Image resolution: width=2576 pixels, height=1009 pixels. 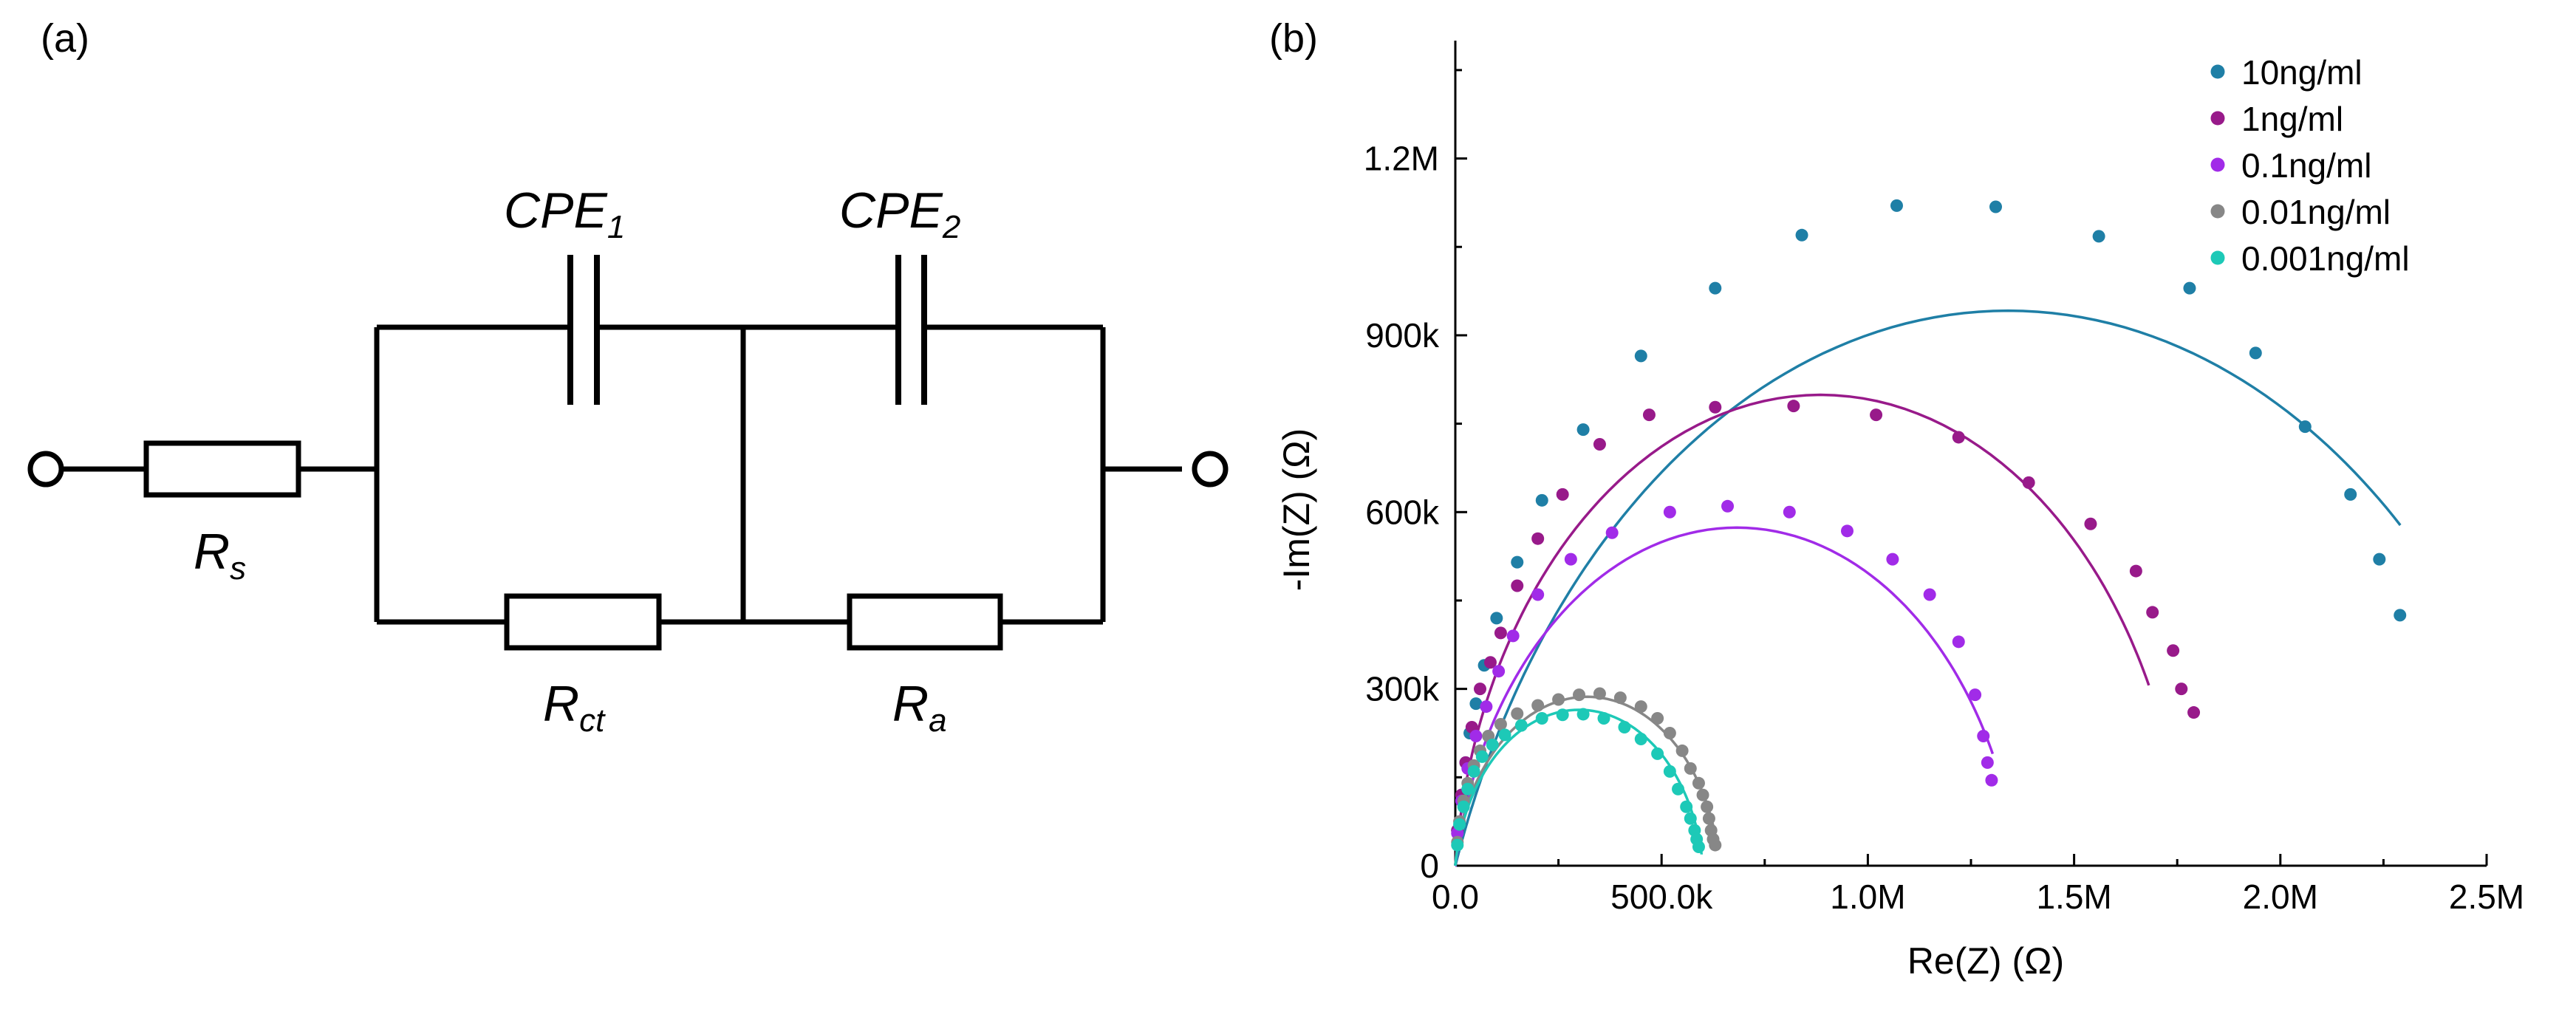 What do you see at coordinates (1402, 512) in the screenshot?
I see `y-tick-label: 600k` at bounding box center [1402, 512].